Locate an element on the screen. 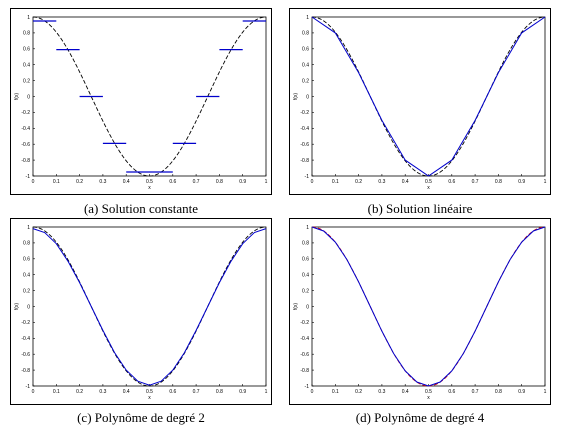 This screenshot has height=430, width=561. caption-degree4: (d) Polynôme de degré 4 is located at coordinates (420, 418).